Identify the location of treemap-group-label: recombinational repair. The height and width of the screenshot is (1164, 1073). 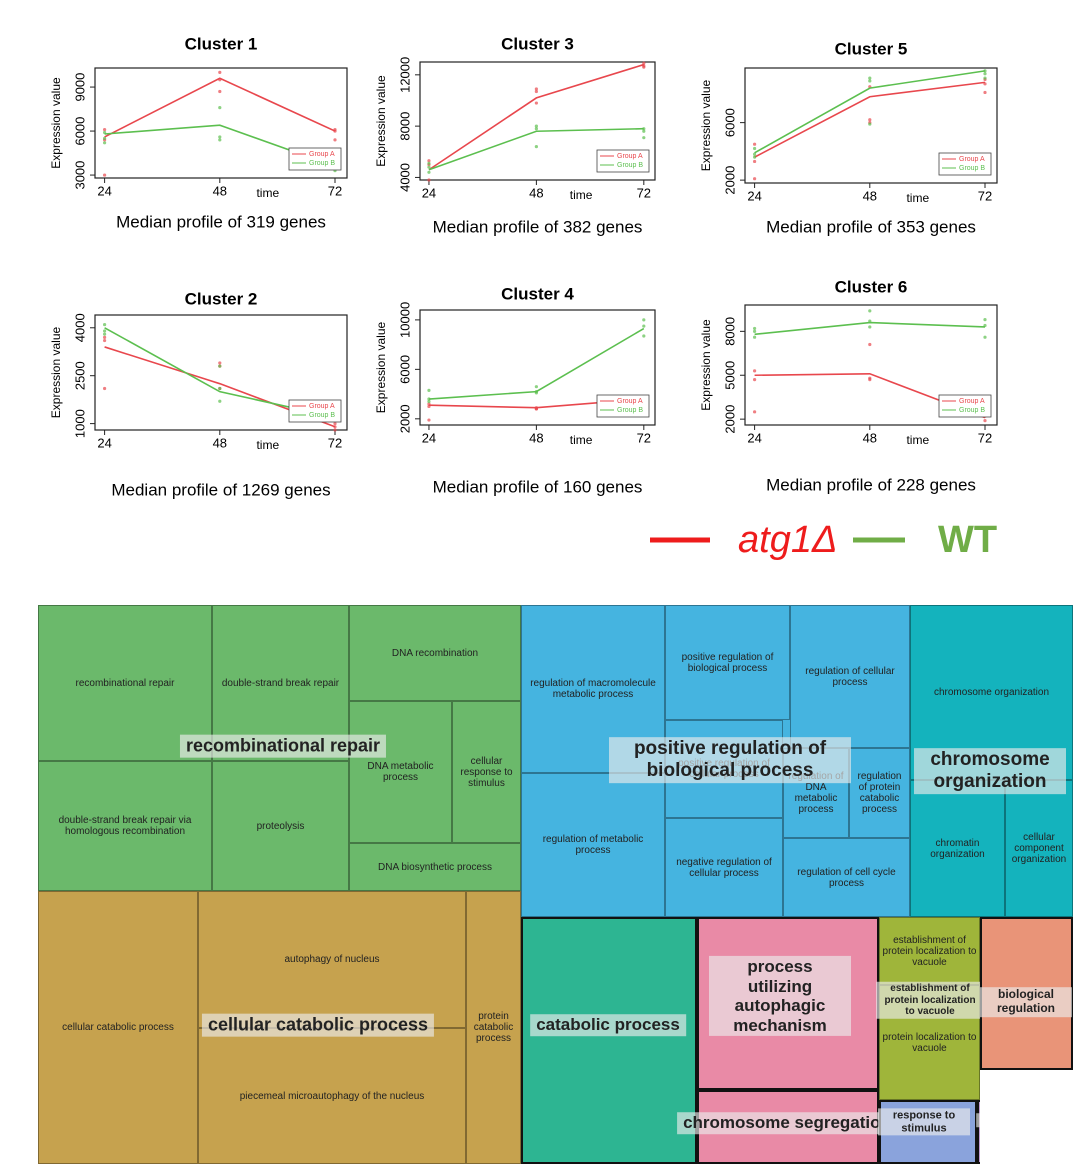
(283, 746).